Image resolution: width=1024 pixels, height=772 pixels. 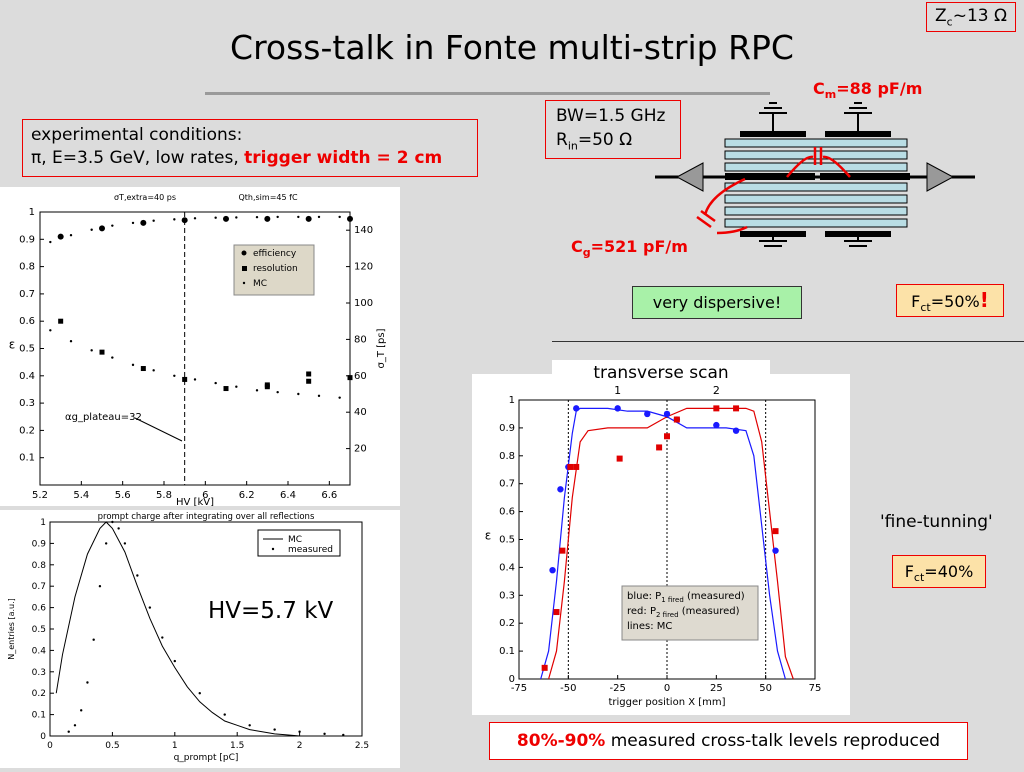 What do you see at coordinates (175, 746) in the screenshot?
I see `x-tick-label: 1` at bounding box center [175, 746].